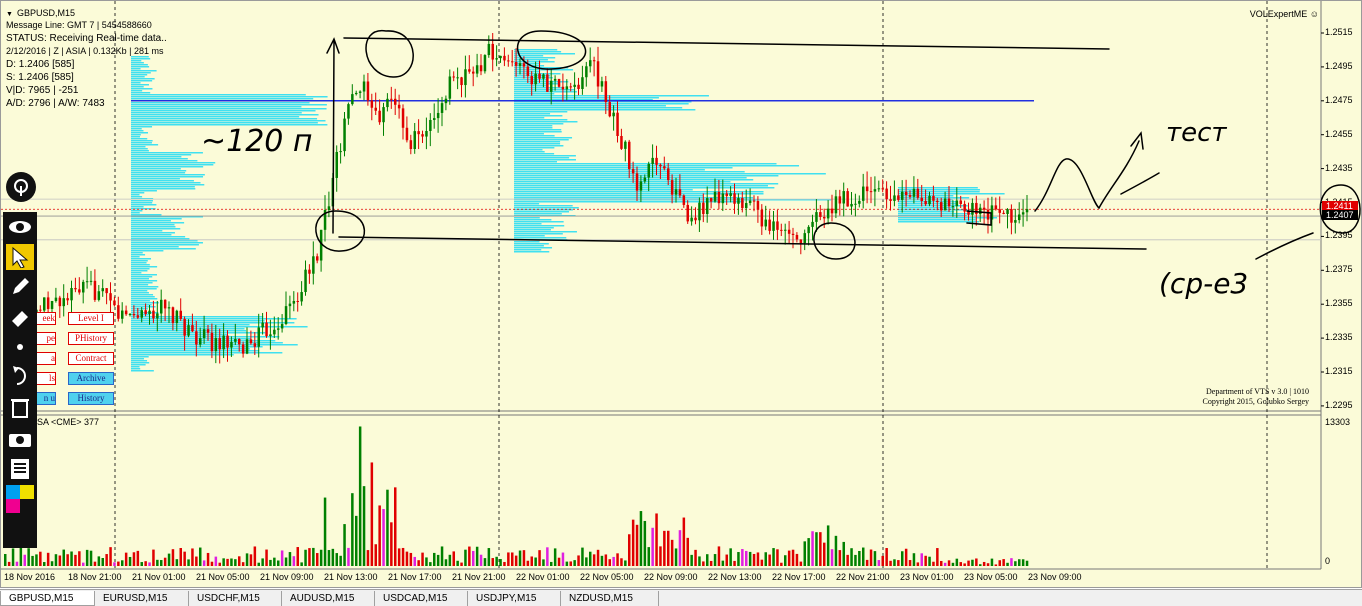  Describe the element at coordinates (20, 375) in the screenshot. I see `undo-icon` at that location.